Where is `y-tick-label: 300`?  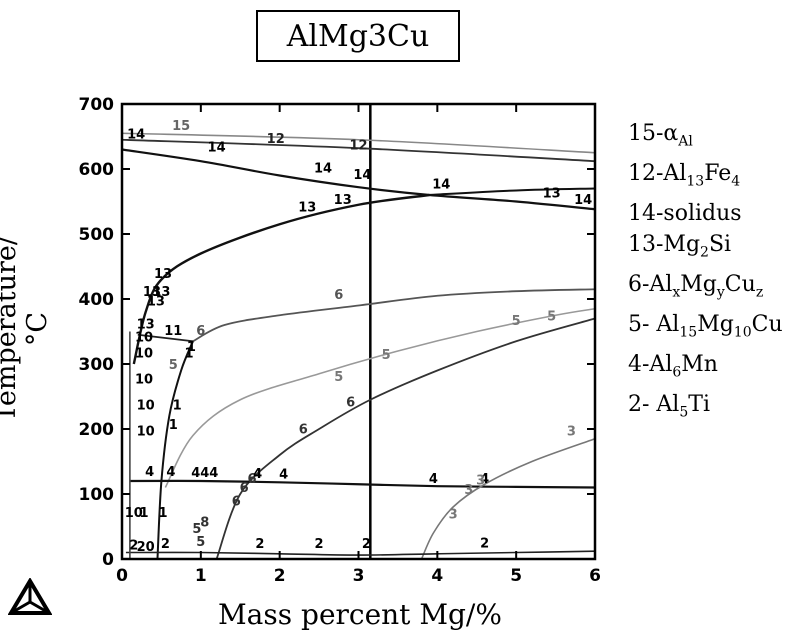
y-tick-label: 300 is located at coordinates (97, 365).